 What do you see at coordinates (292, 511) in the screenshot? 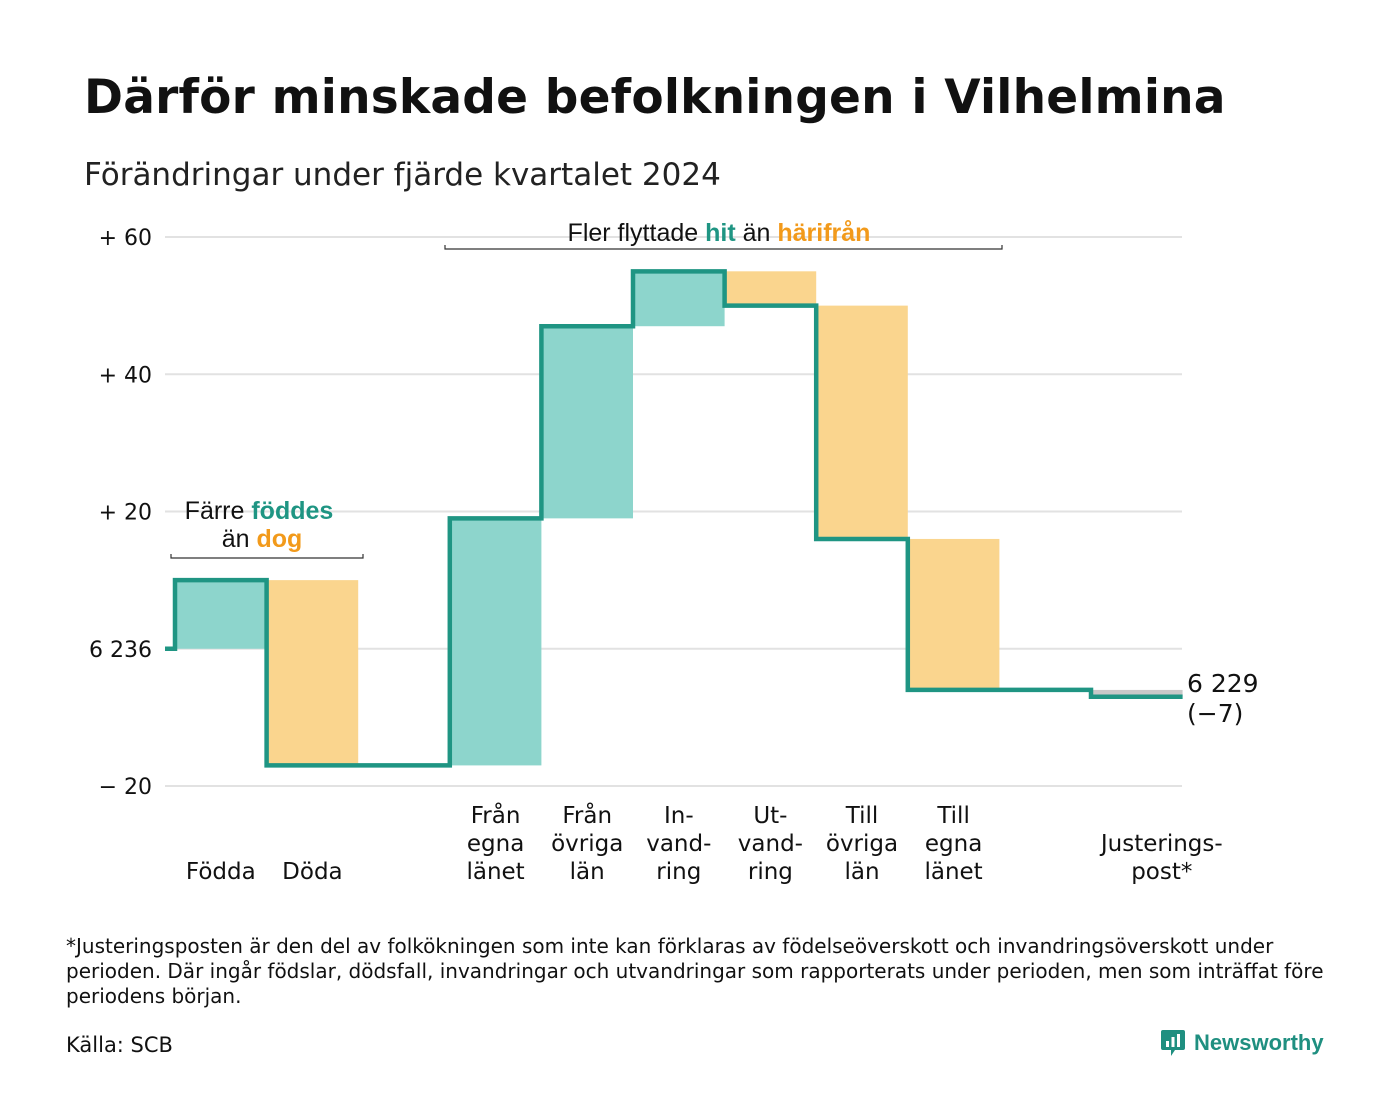
I see `annotation-span: föddes` at bounding box center [292, 511].